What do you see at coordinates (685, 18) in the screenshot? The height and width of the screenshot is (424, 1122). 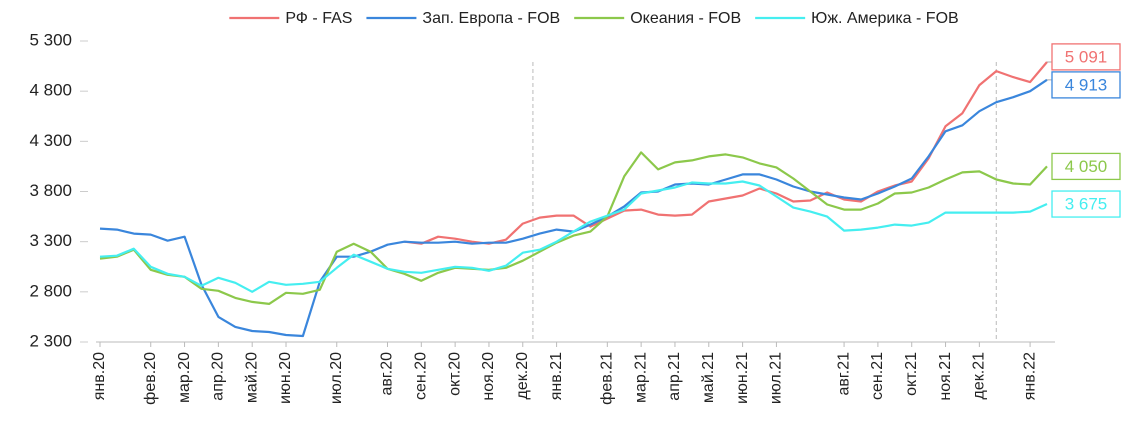 I see `legend-label: Океания - FOB` at bounding box center [685, 18].